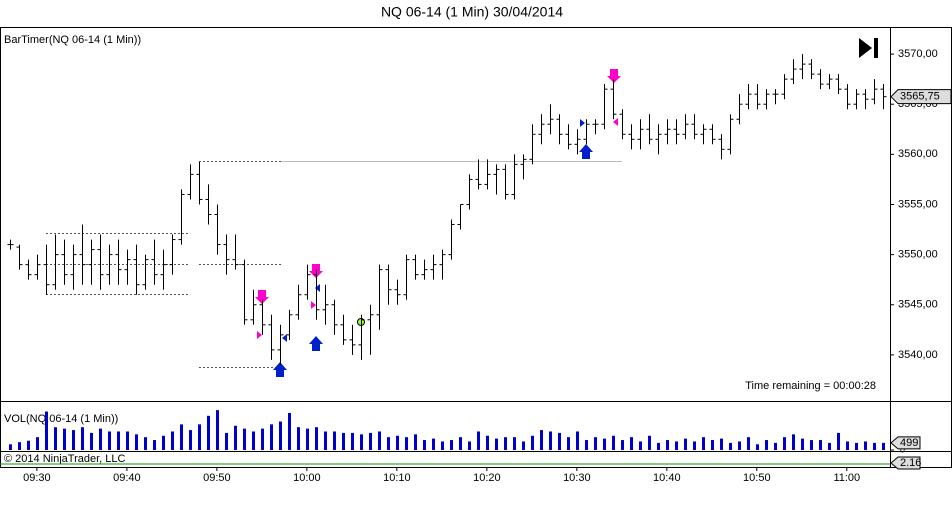 This screenshot has width=952, height=511. I want to click on x-tick-label: 10:30, so click(577, 478).